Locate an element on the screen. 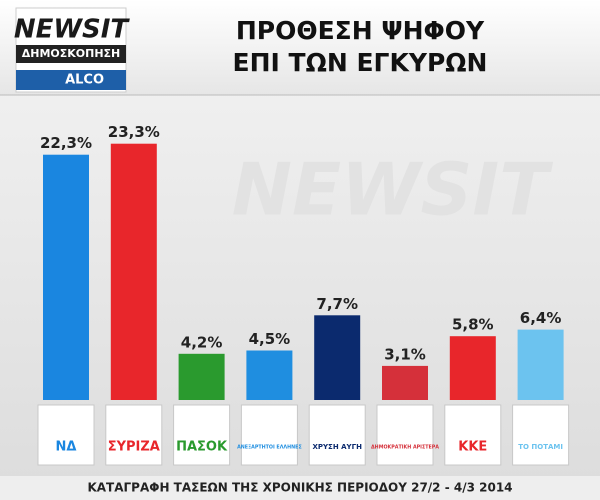 This screenshot has height=500, width=600. value-label: 7,7% is located at coordinates (337, 304).